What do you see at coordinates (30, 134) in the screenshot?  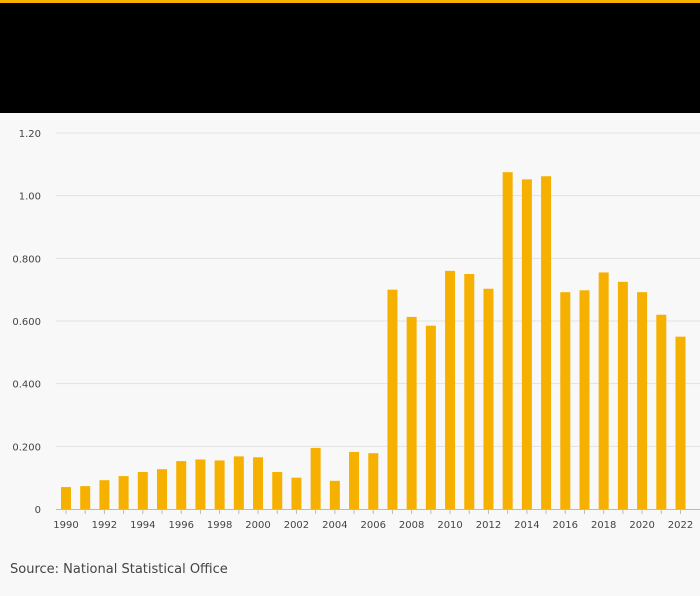 I see `y-tick-label: 1.20` at bounding box center [30, 134].